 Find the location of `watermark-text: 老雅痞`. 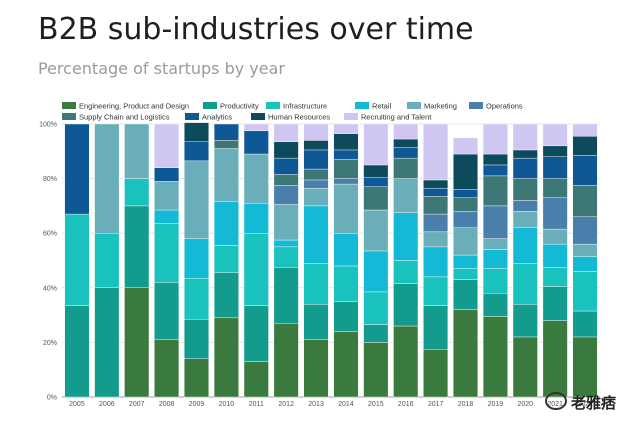

watermark-text: 老雅痞 is located at coordinates (594, 403).